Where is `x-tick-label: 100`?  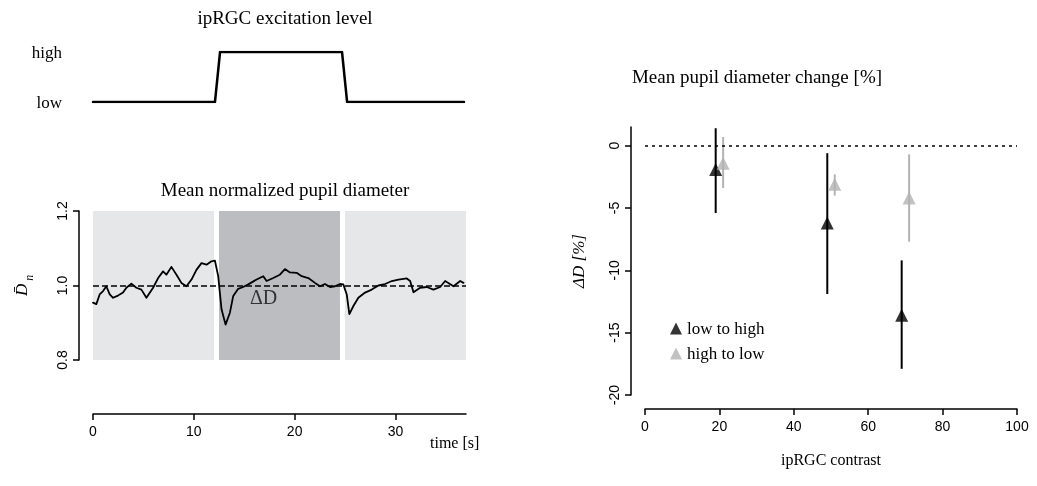
x-tick-label: 100 is located at coordinates (1017, 426).